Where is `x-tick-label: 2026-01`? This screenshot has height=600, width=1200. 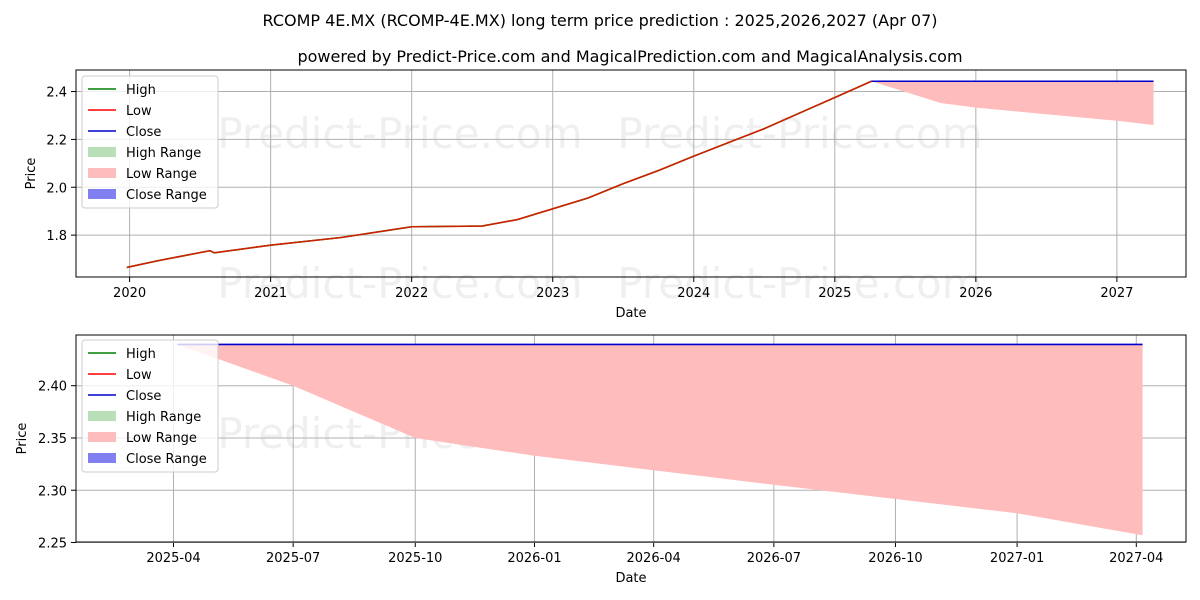
x-tick-label: 2026-01 is located at coordinates (534, 558).